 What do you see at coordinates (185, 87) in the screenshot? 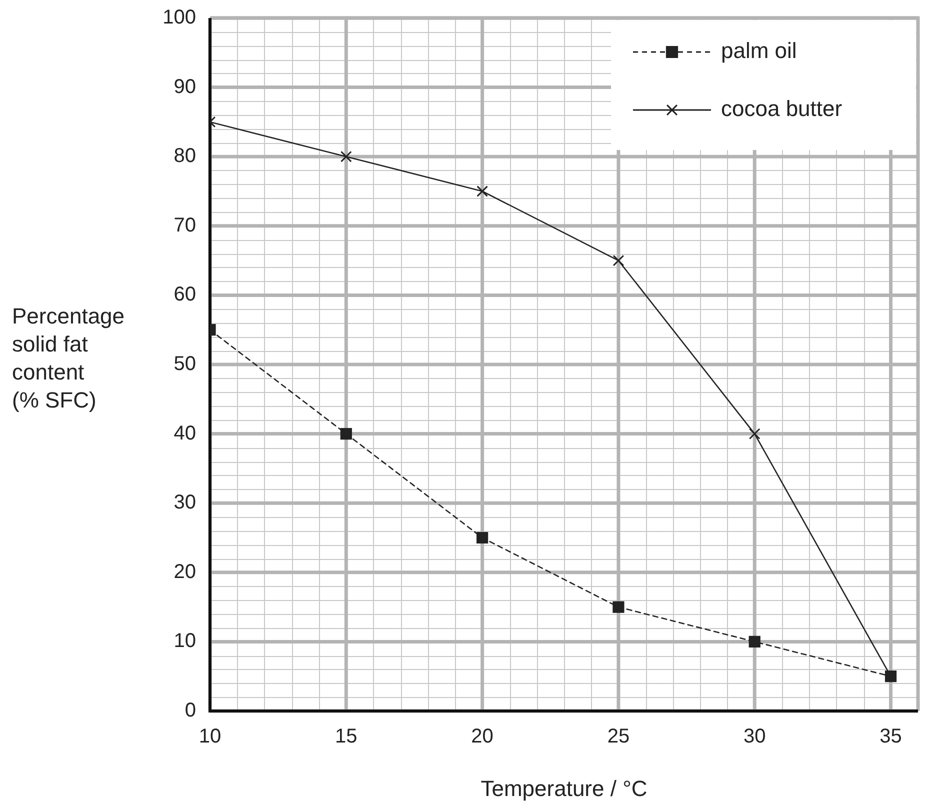
I see `y-tick-label: 90` at bounding box center [185, 87].